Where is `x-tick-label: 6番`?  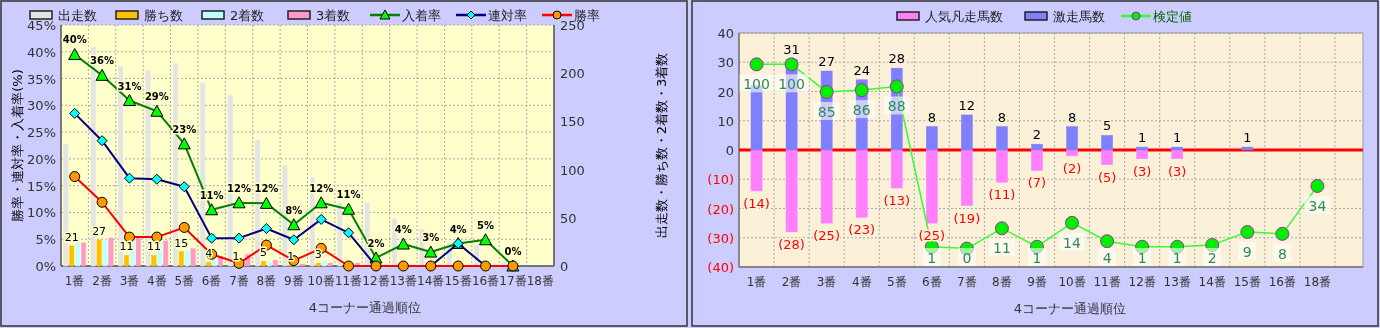
x-tick-label: 6番 is located at coordinates (211, 281).